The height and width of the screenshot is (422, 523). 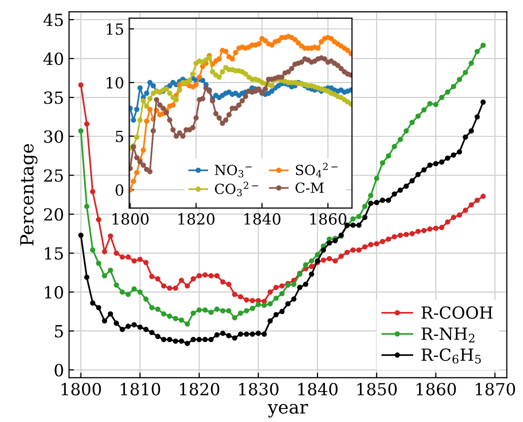 What do you see at coordinates (53, 59) in the screenshot?
I see `y-tick-label: 40` at bounding box center [53, 59].